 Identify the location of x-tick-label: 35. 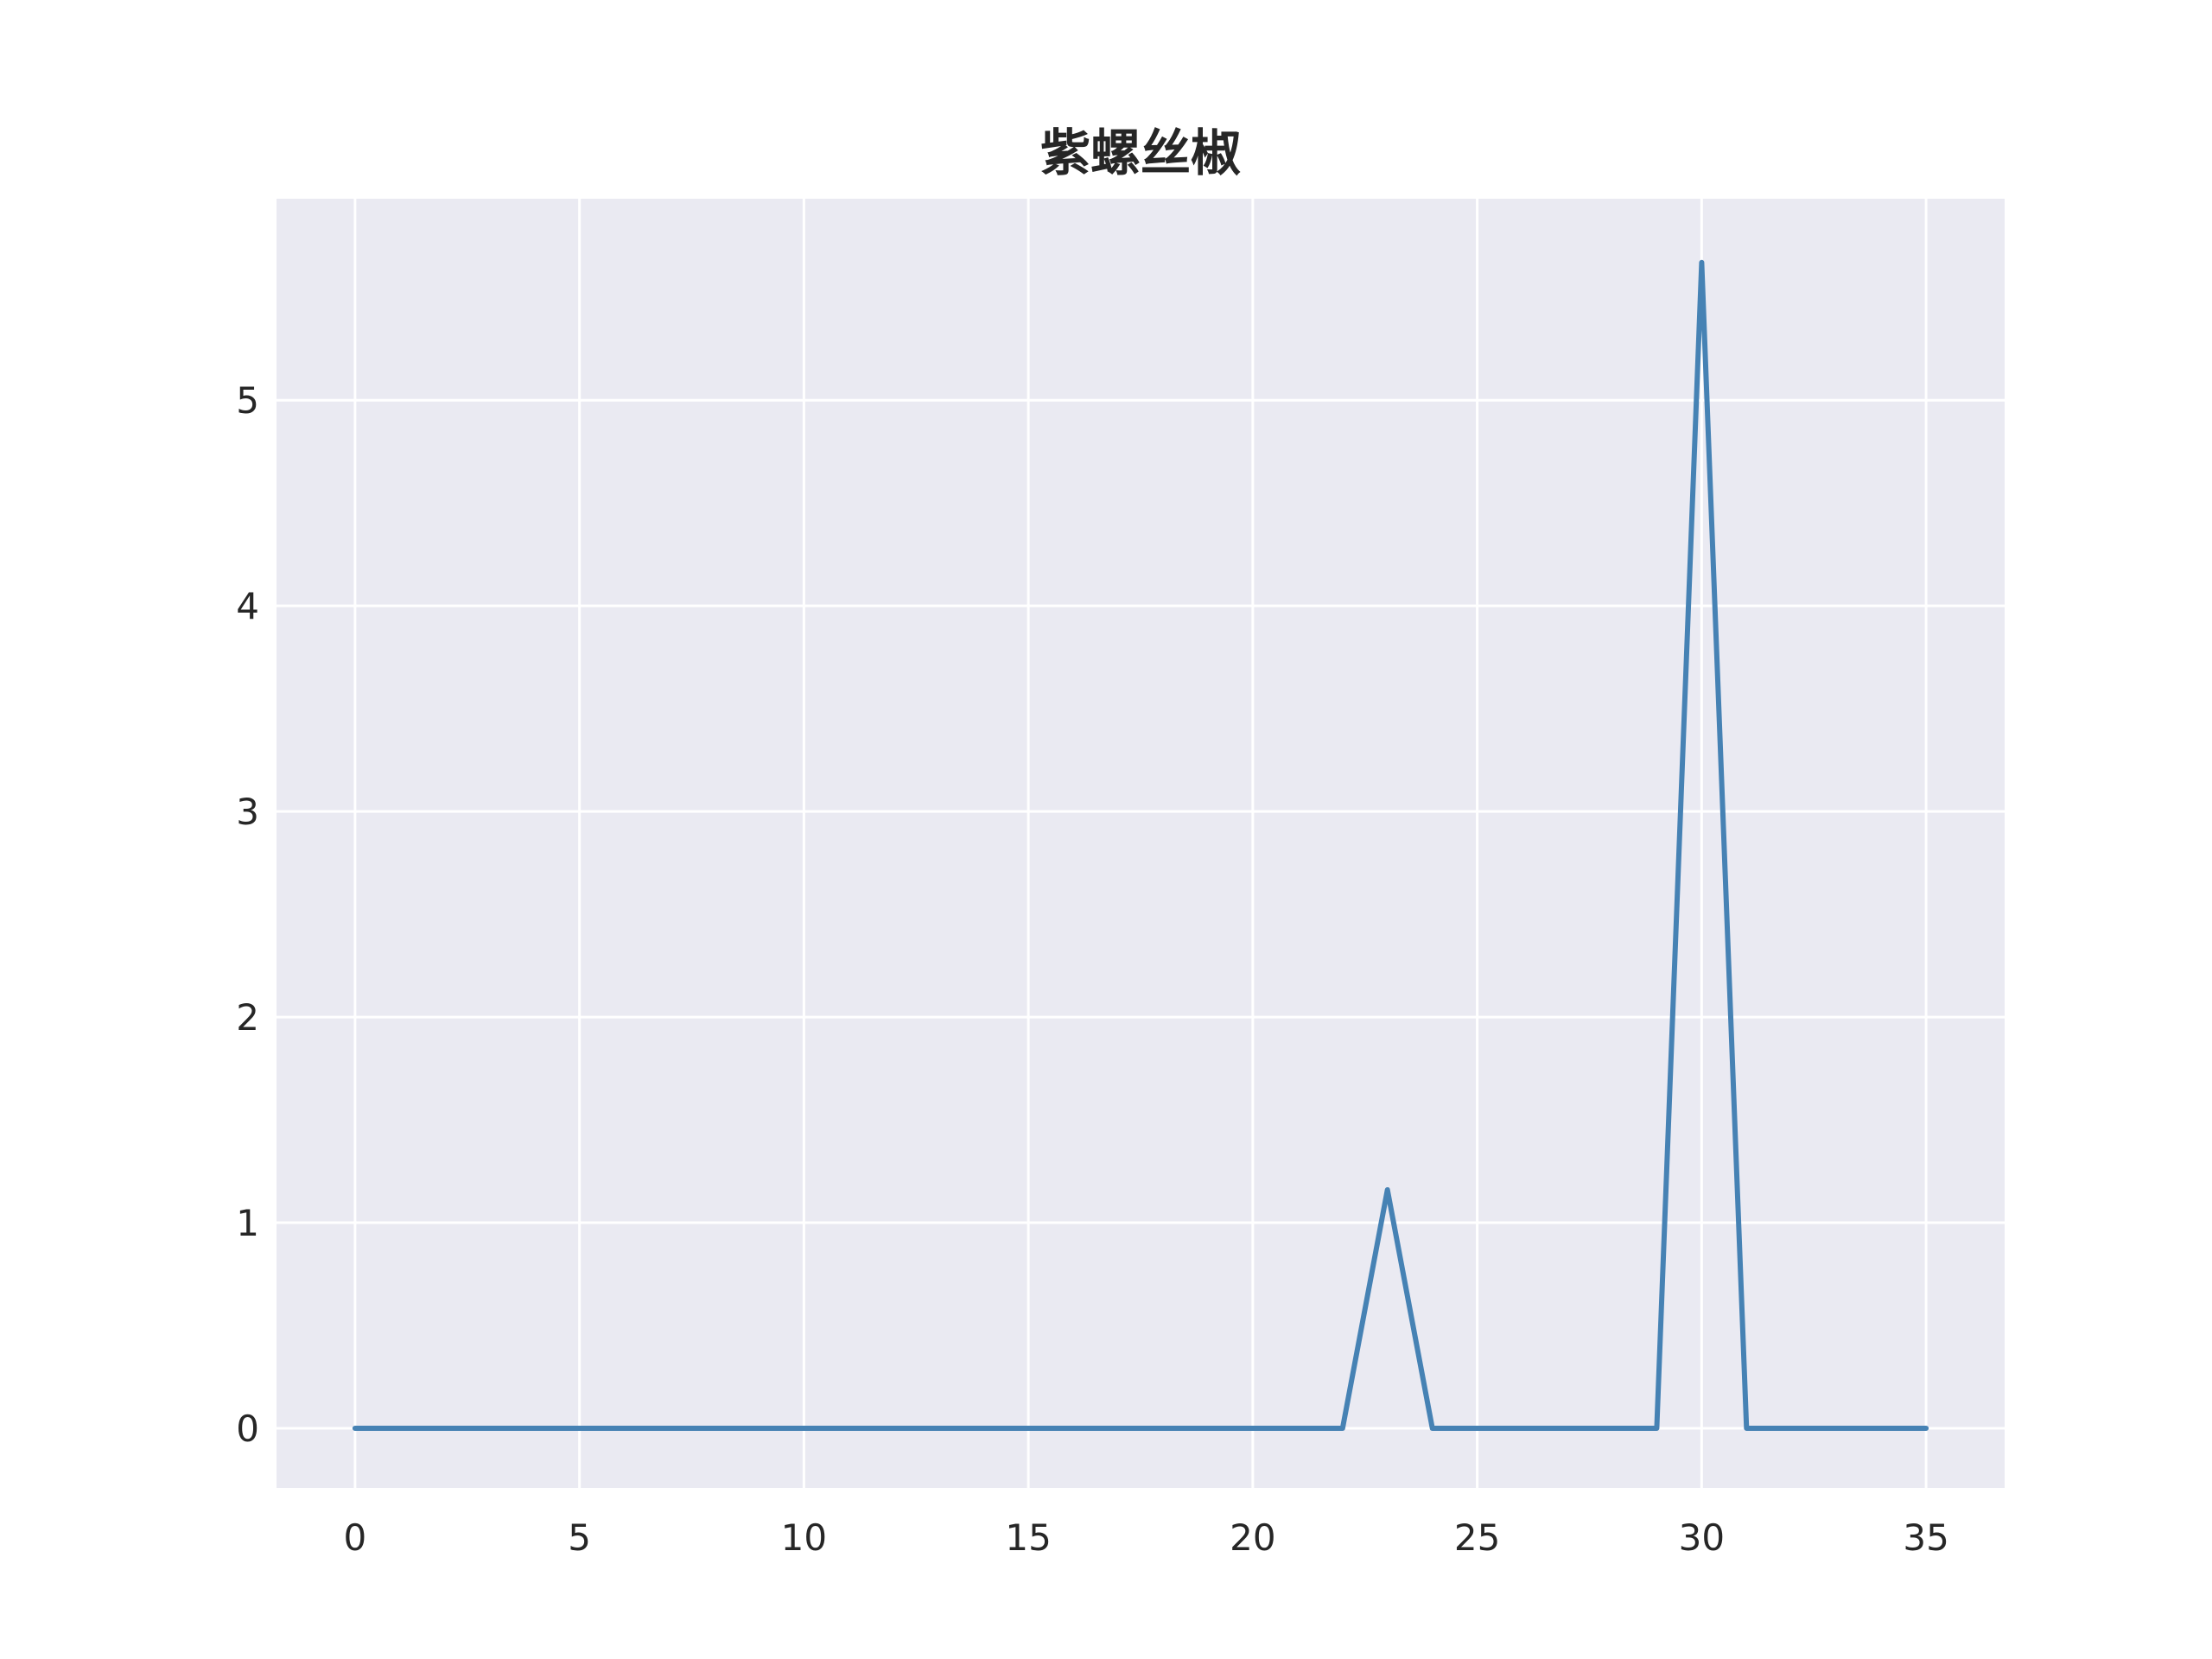
(1925, 1537).